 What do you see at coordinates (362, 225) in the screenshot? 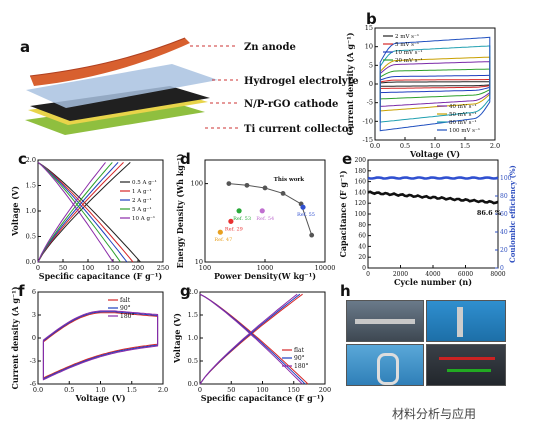
I see `y-tick-label: 80` at bounding box center [362, 225].